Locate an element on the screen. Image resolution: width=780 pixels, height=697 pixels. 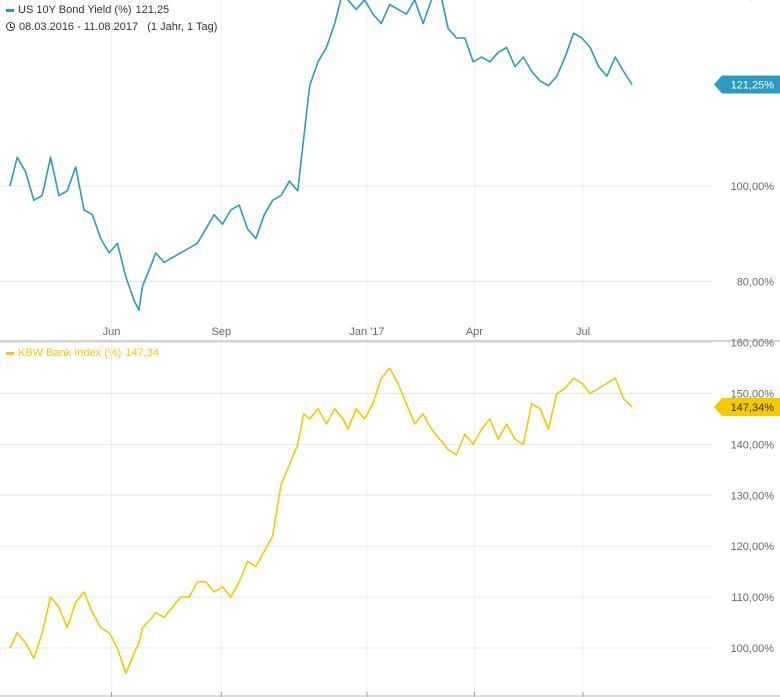
last-value-badge-bond is located at coordinates (747, 84).